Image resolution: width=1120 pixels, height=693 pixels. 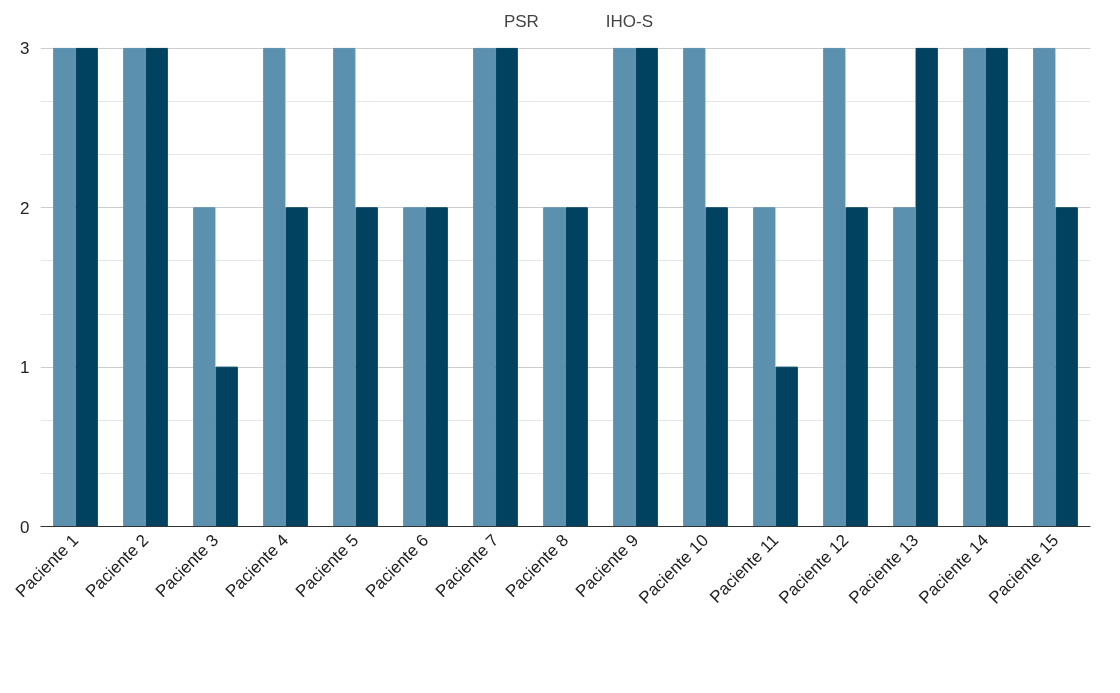 What do you see at coordinates (25, 527) in the screenshot?
I see `y-tick-label: 0` at bounding box center [25, 527].